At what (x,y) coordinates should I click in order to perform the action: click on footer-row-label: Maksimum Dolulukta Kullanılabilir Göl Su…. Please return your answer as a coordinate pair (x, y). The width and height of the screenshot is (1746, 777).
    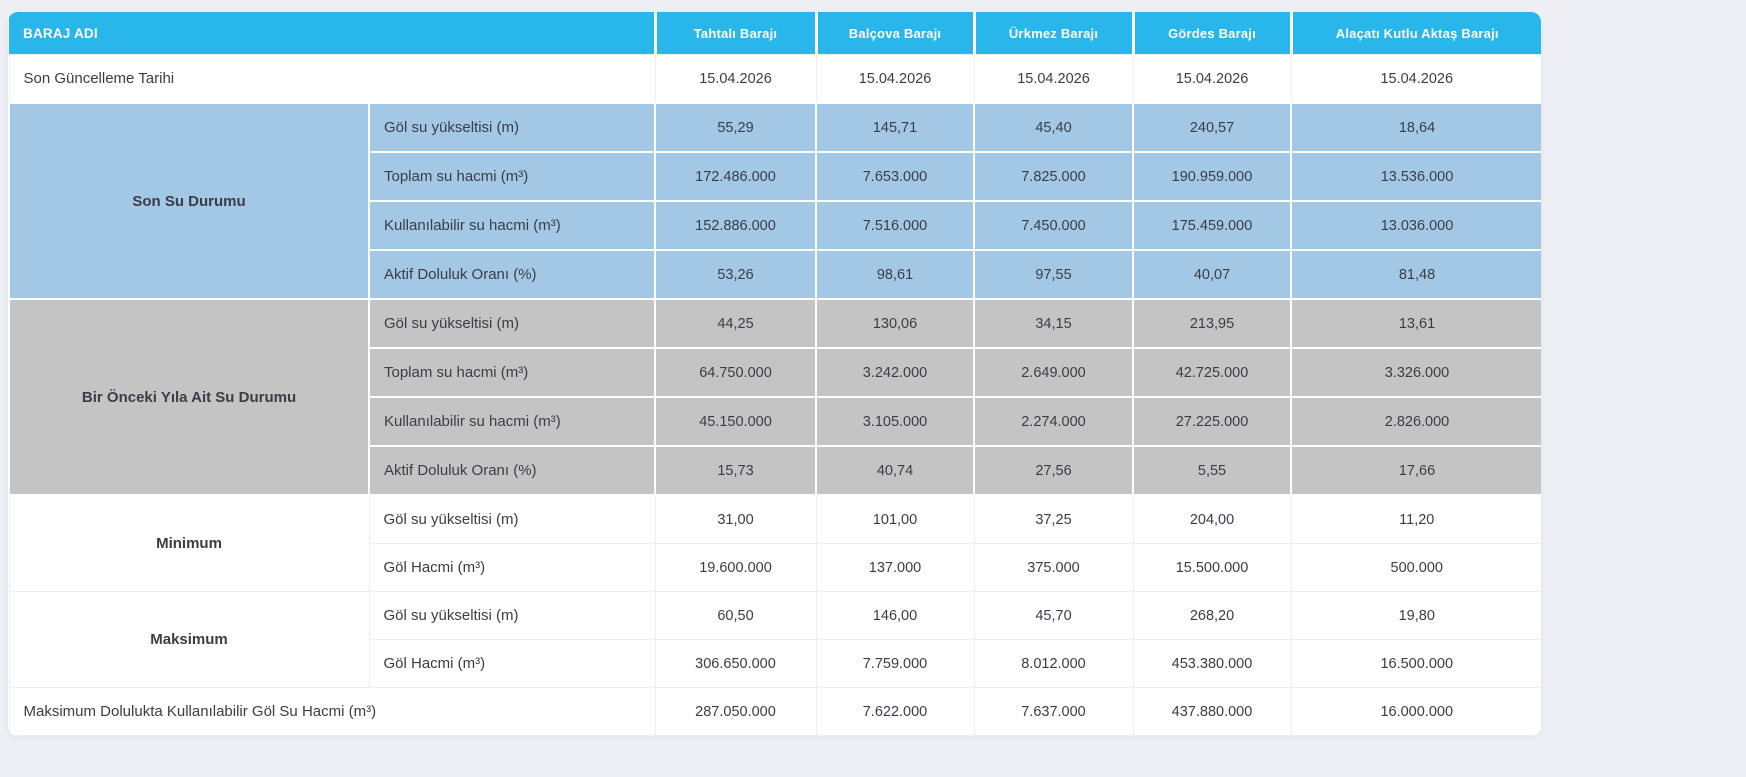
    Looking at the image, I should click on (332, 711).